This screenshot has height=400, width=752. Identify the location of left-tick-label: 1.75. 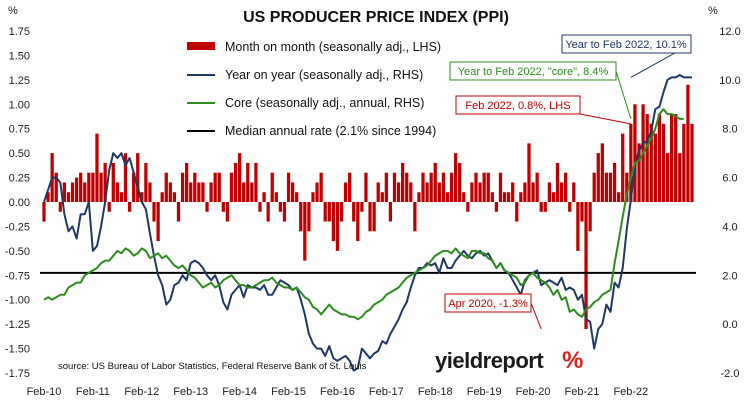
(19, 32).